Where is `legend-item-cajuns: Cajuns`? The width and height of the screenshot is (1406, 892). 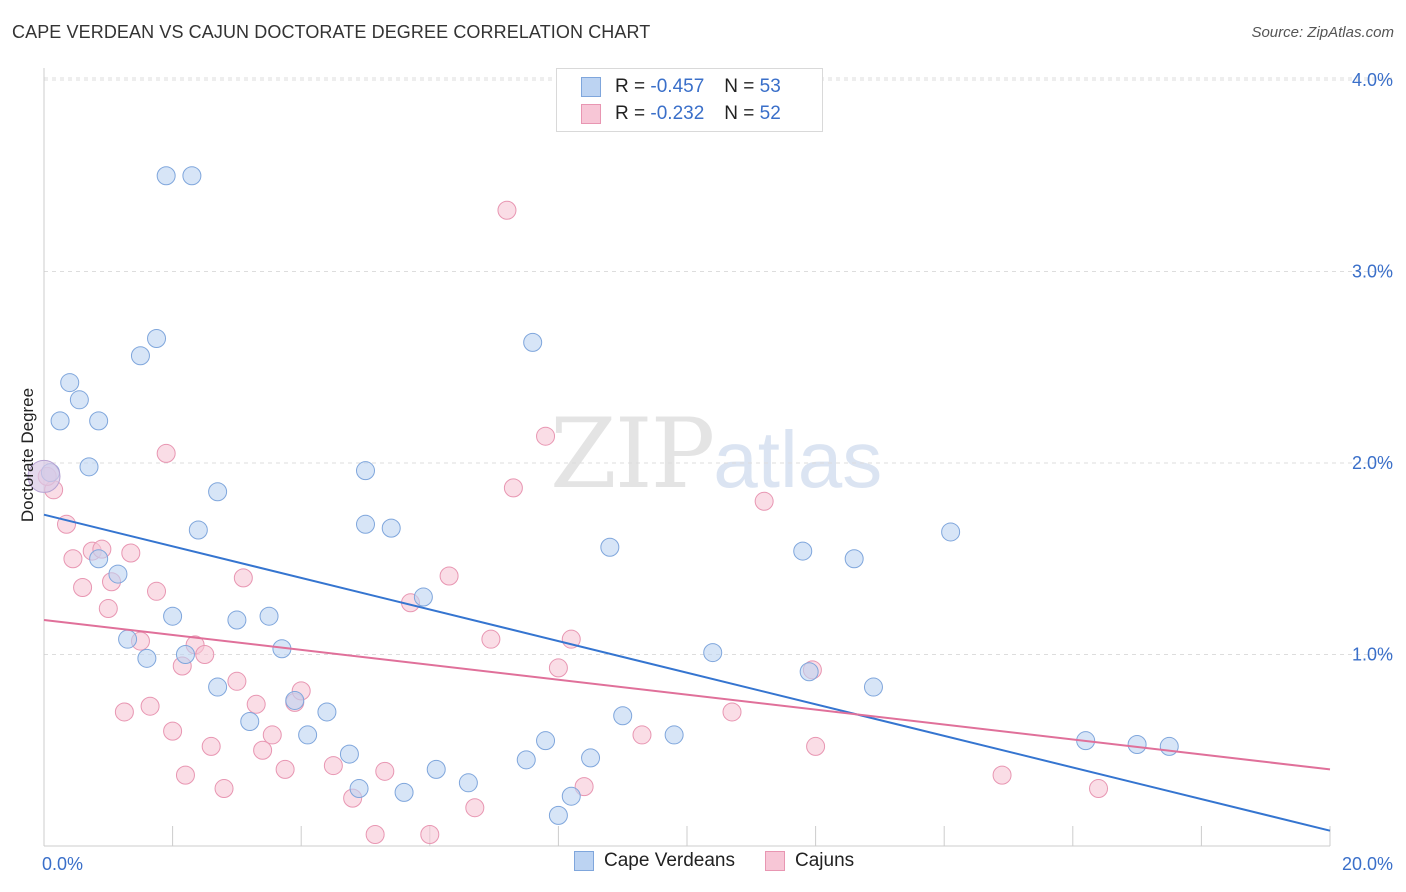 legend-item-cajuns: Cajuns is located at coordinates (809, 861).